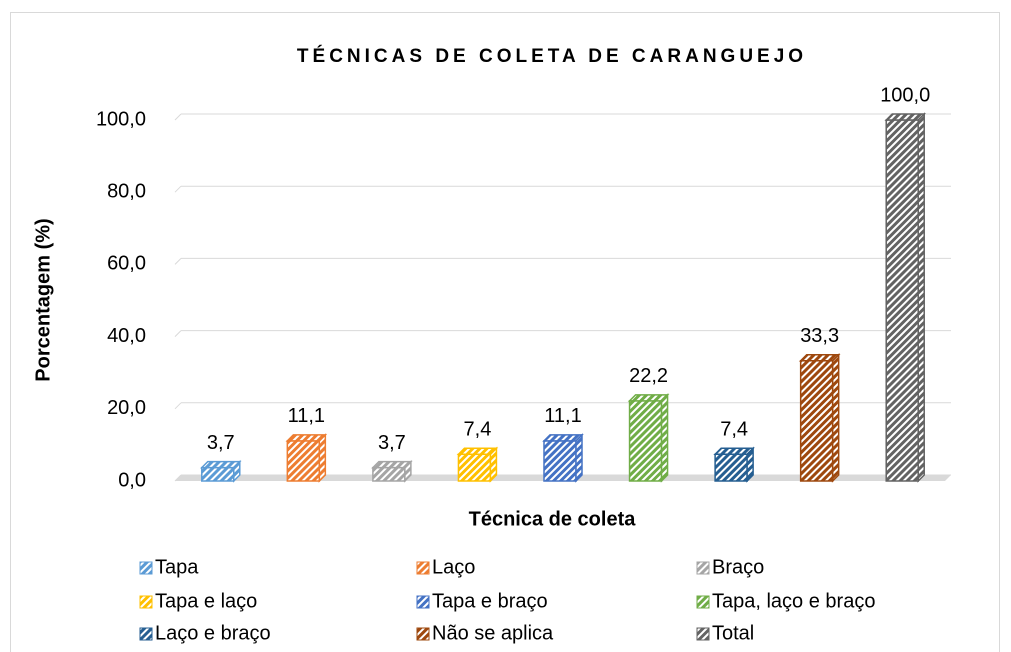  What do you see at coordinates (793, 601) in the screenshot?
I see `legend-label: Tapa, laço e braço` at bounding box center [793, 601].